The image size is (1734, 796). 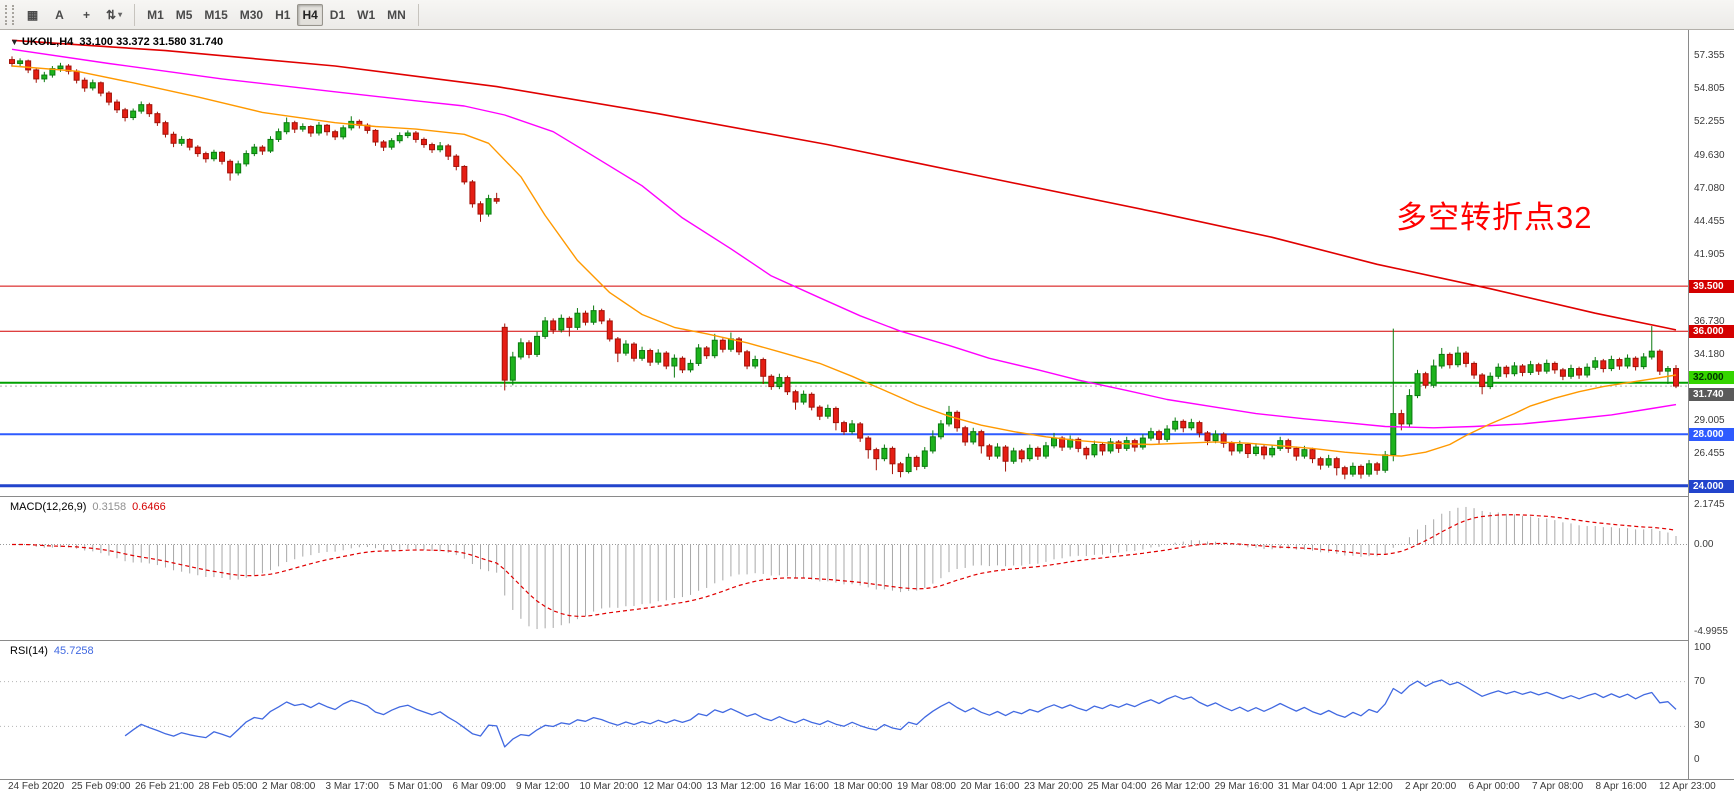 I want to click on macd-main-value: 0.3158, so click(x=109, y=507).